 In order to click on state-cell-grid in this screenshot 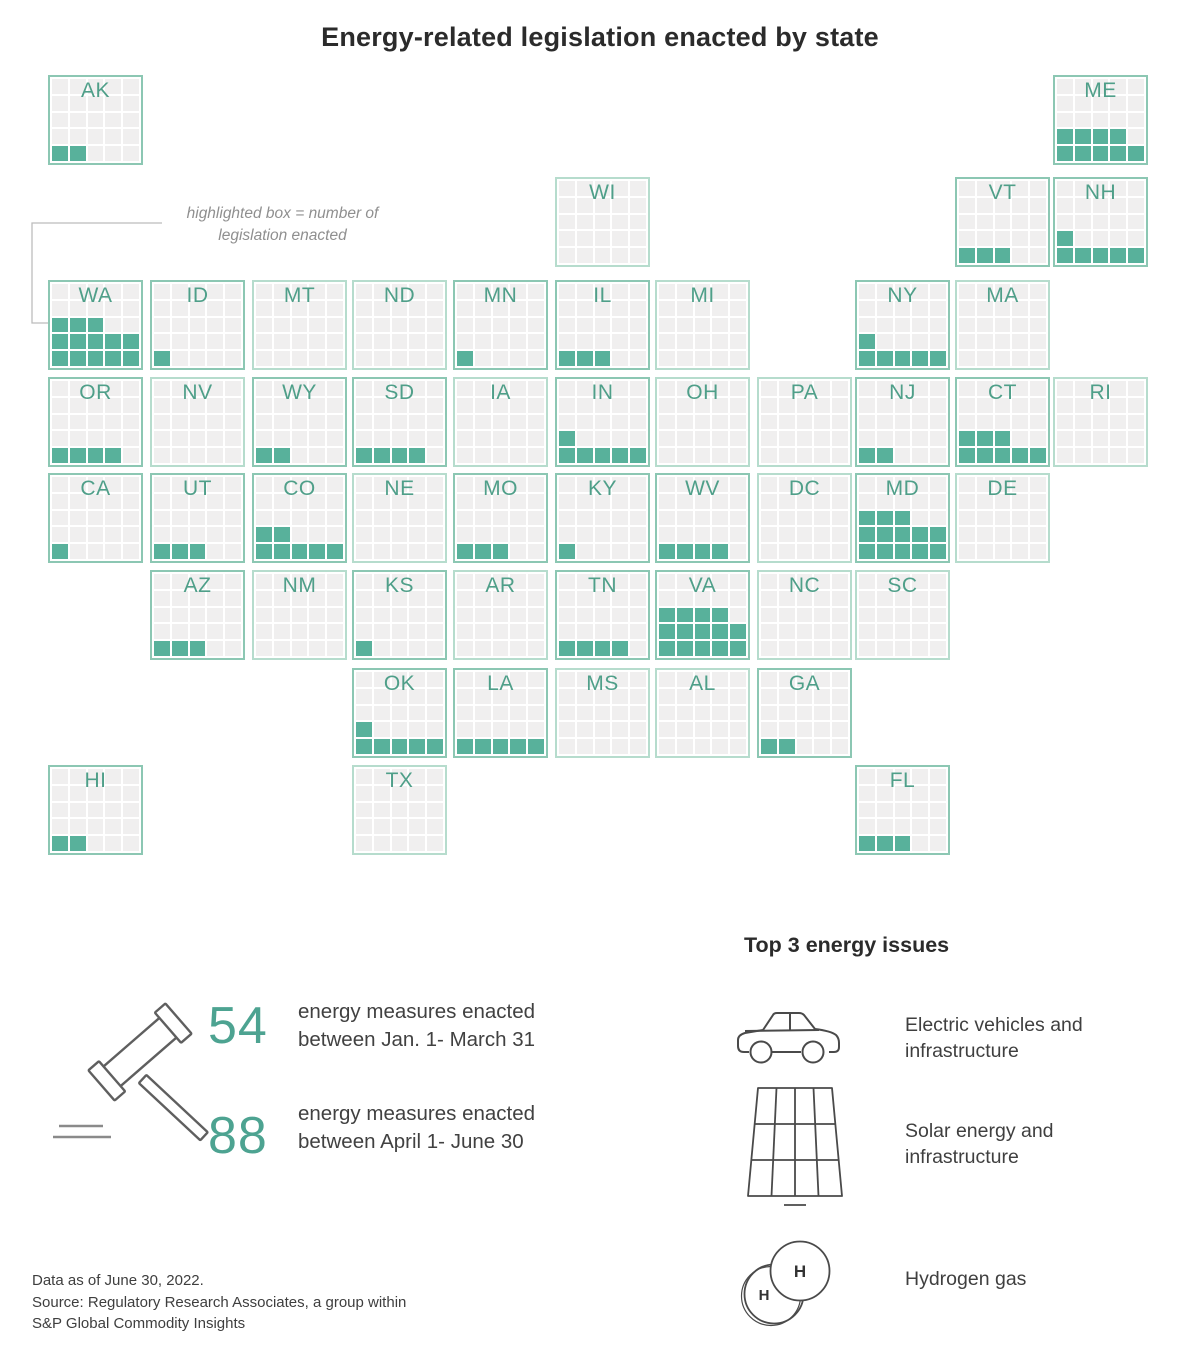, I will do `click(95, 422)`.